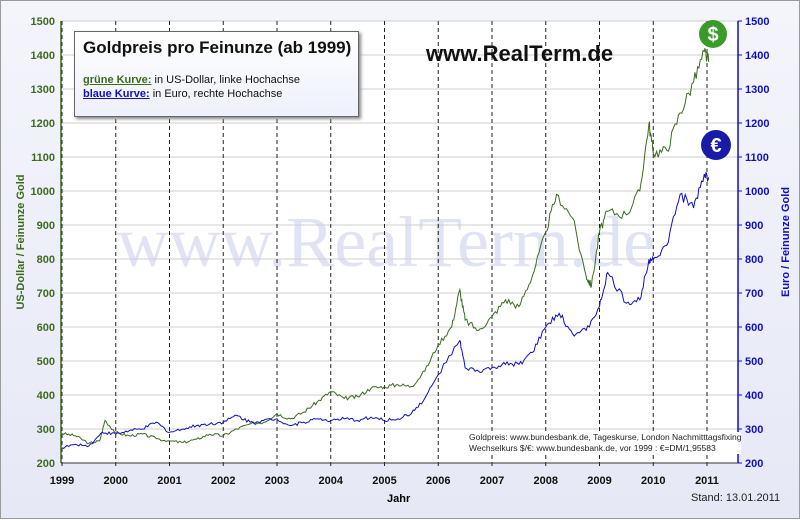 This screenshot has height=520, width=800. I want to click on y-tick-right: 400, so click(754, 396).